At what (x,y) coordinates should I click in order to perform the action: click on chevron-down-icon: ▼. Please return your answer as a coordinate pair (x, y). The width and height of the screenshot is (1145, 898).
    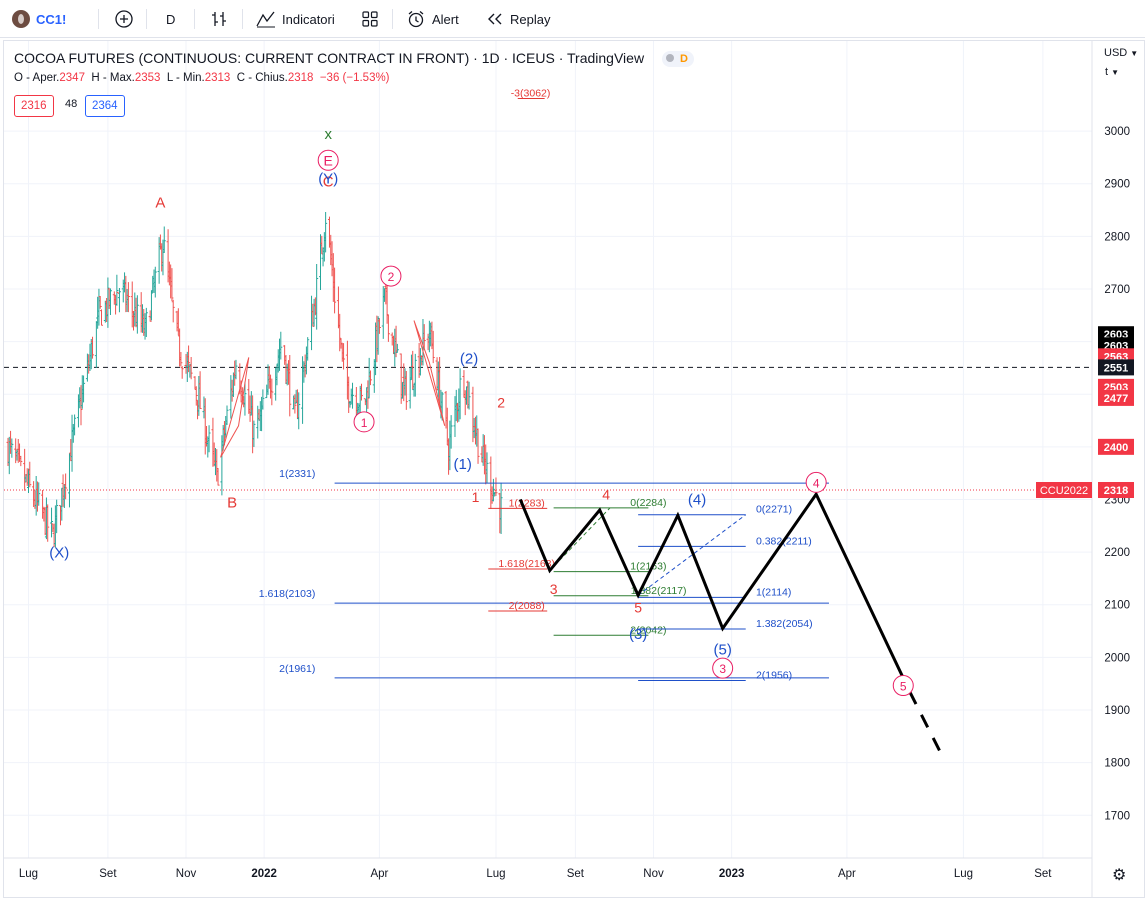
    Looking at the image, I should click on (1134, 53).